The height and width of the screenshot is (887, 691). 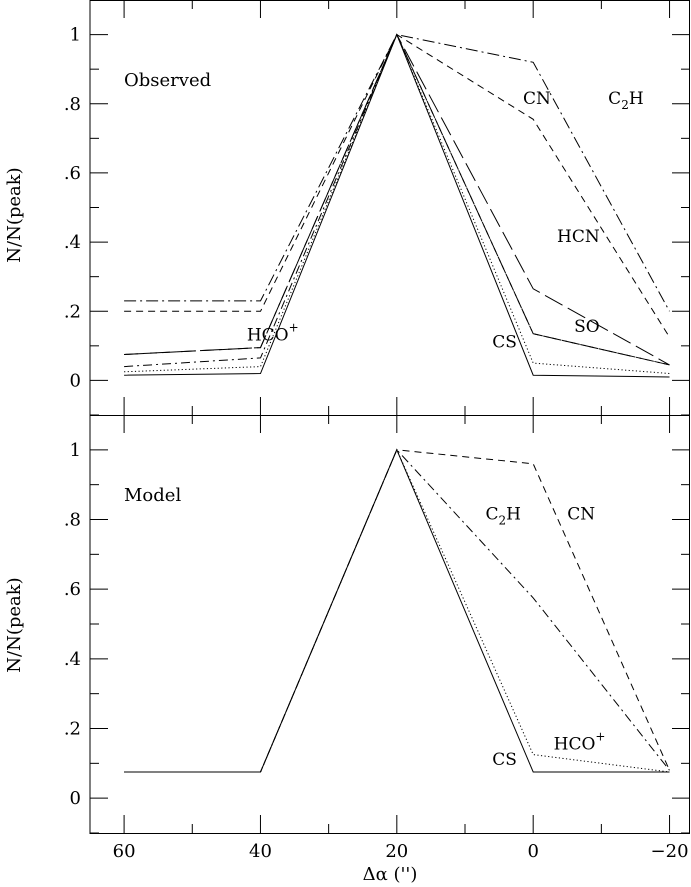 I want to click on series-label-so: SO, so click(x=587, y=327).